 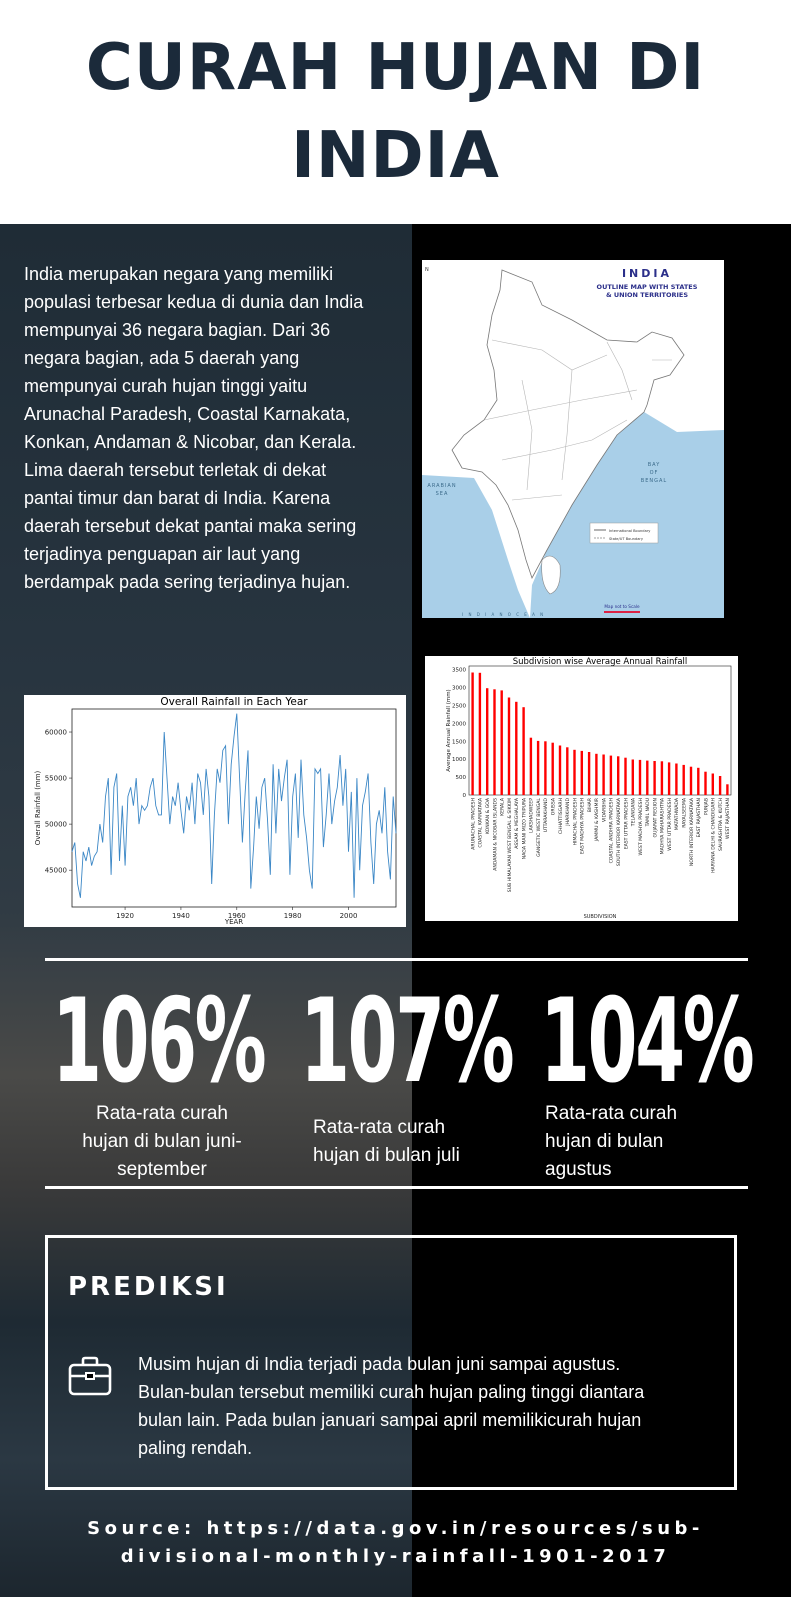 I want to click on x-tick-label: ORISSA, so click(x=553, y=806).